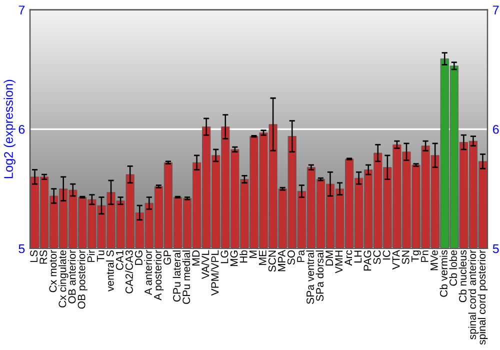 Image resolution: width=500 pixels, height=350 pixels. What do you see at coordinates (473, 295) in the screenshot?
I see `x-tick-label: spinal cord anterior` at bounding box center [473, 295].